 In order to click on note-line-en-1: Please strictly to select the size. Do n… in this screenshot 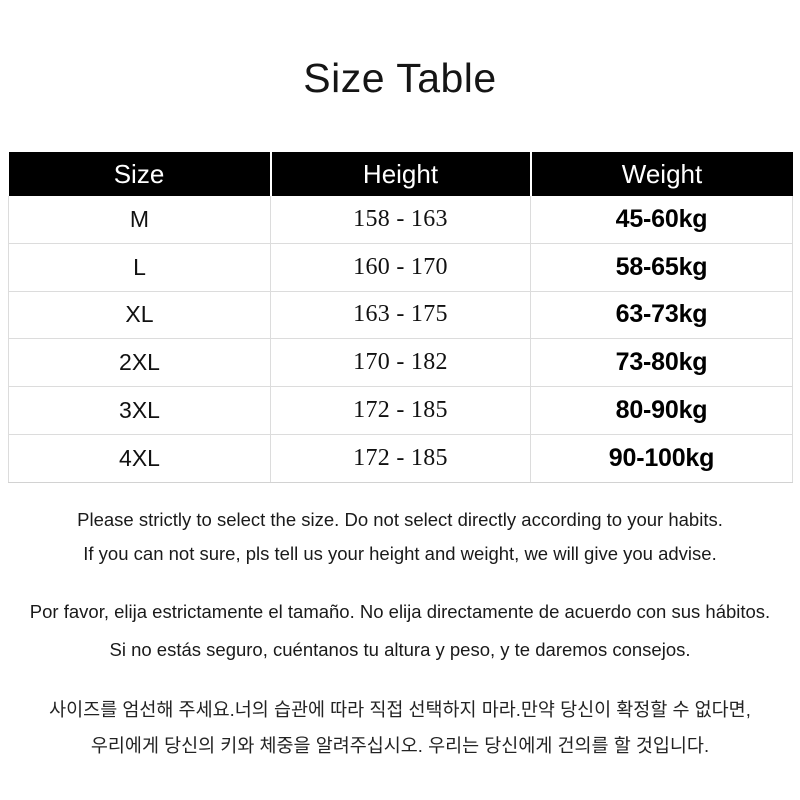, I will do `click(400, 519)`.